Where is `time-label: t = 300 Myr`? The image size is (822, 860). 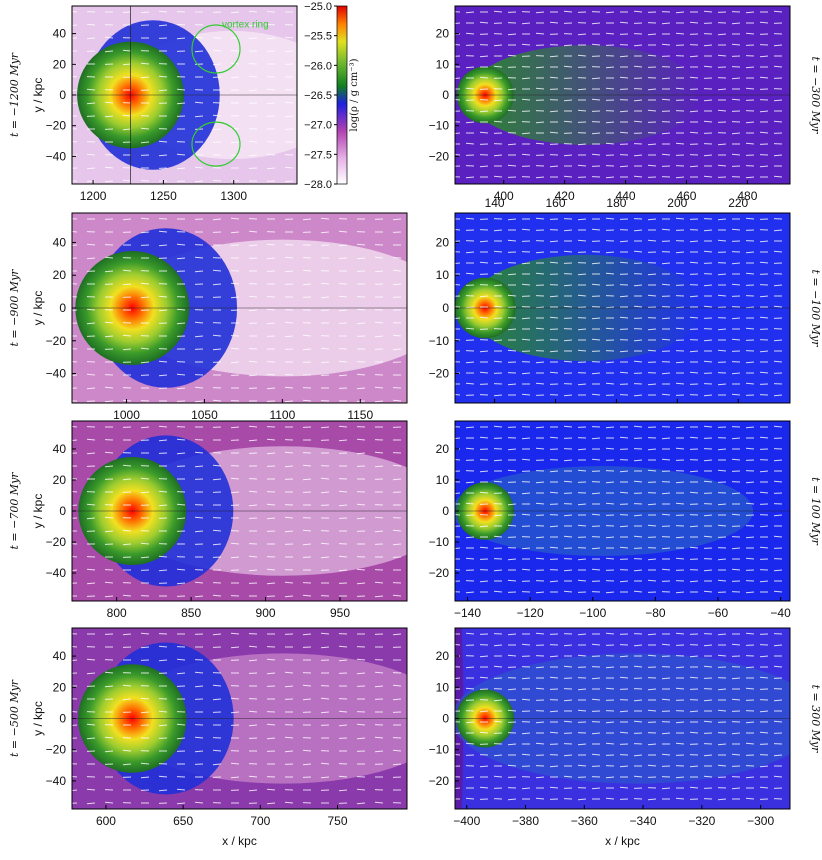 time-label: t = 300 Myr is located at coordinates (815, 719).